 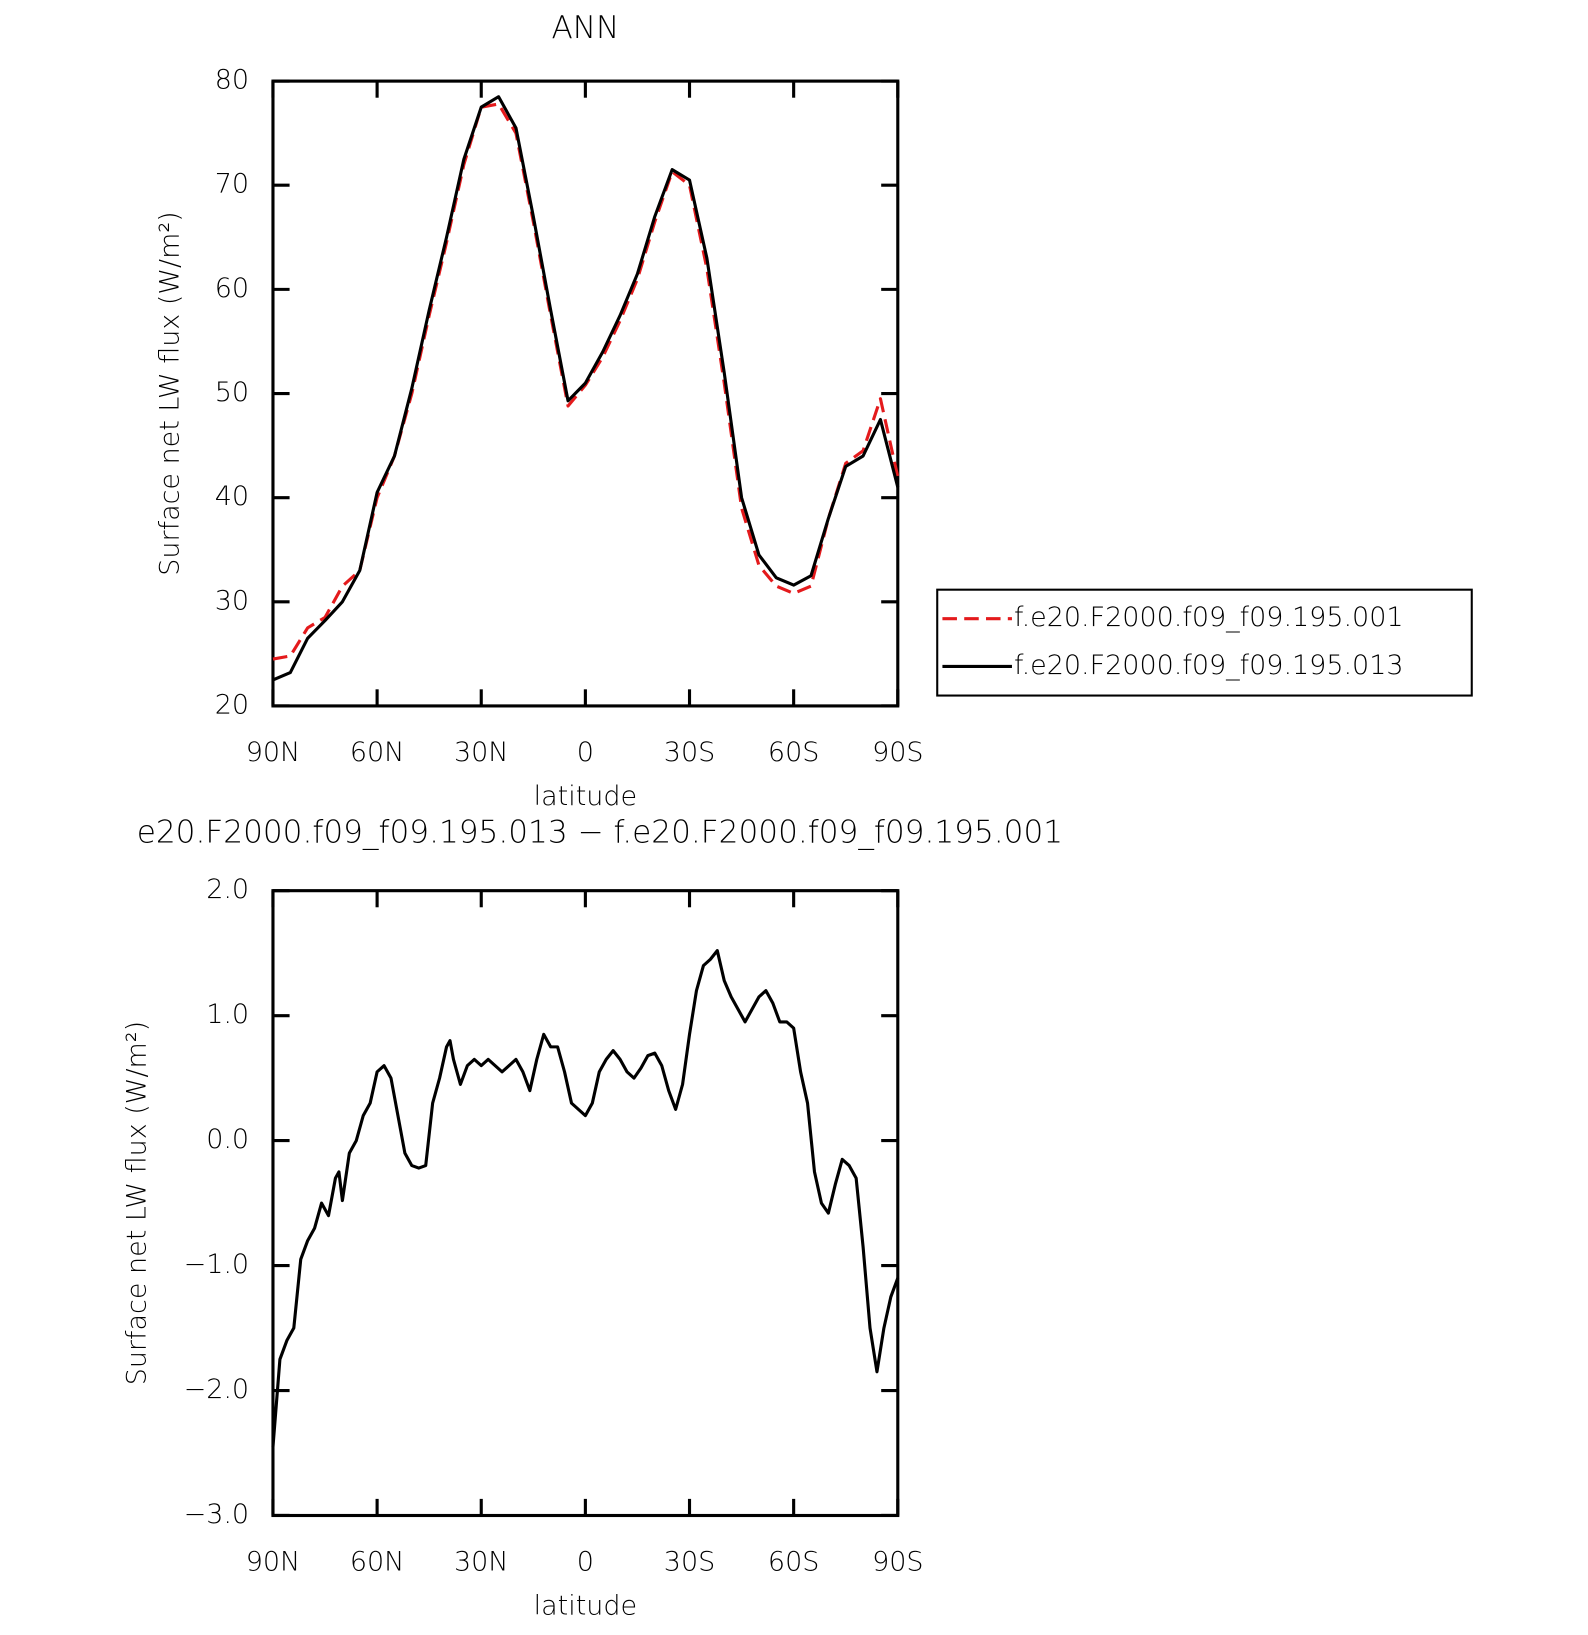 I want to click on y-tick-label: 1.0, so click(x=227, y=1014).